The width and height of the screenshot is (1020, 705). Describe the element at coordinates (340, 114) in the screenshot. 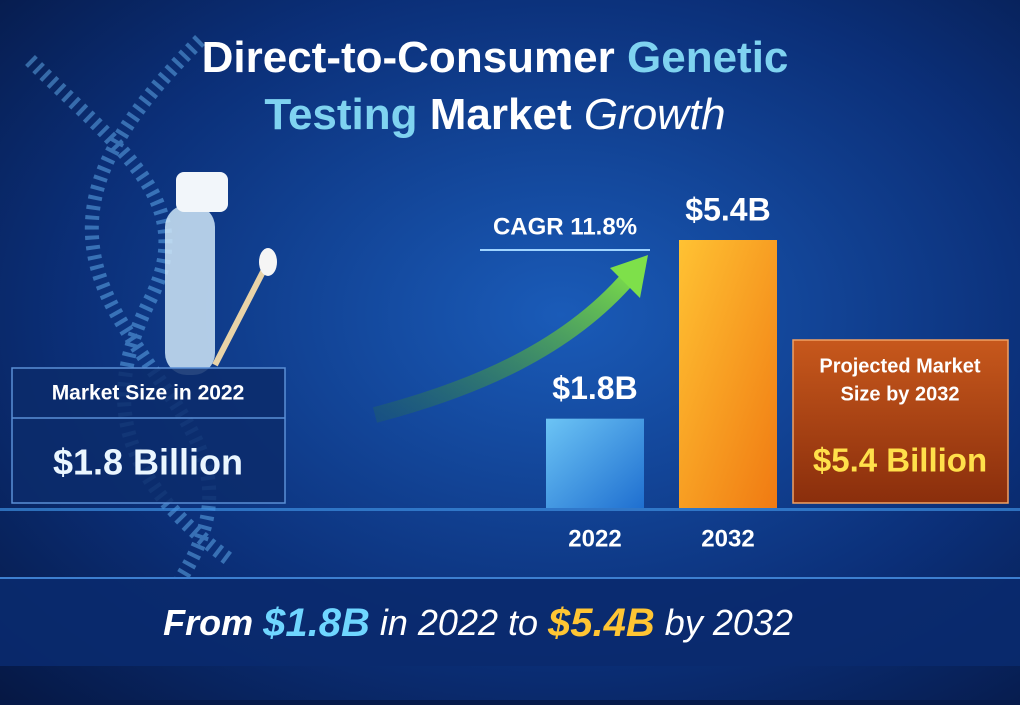

I see `title-part: Testing` at that location.